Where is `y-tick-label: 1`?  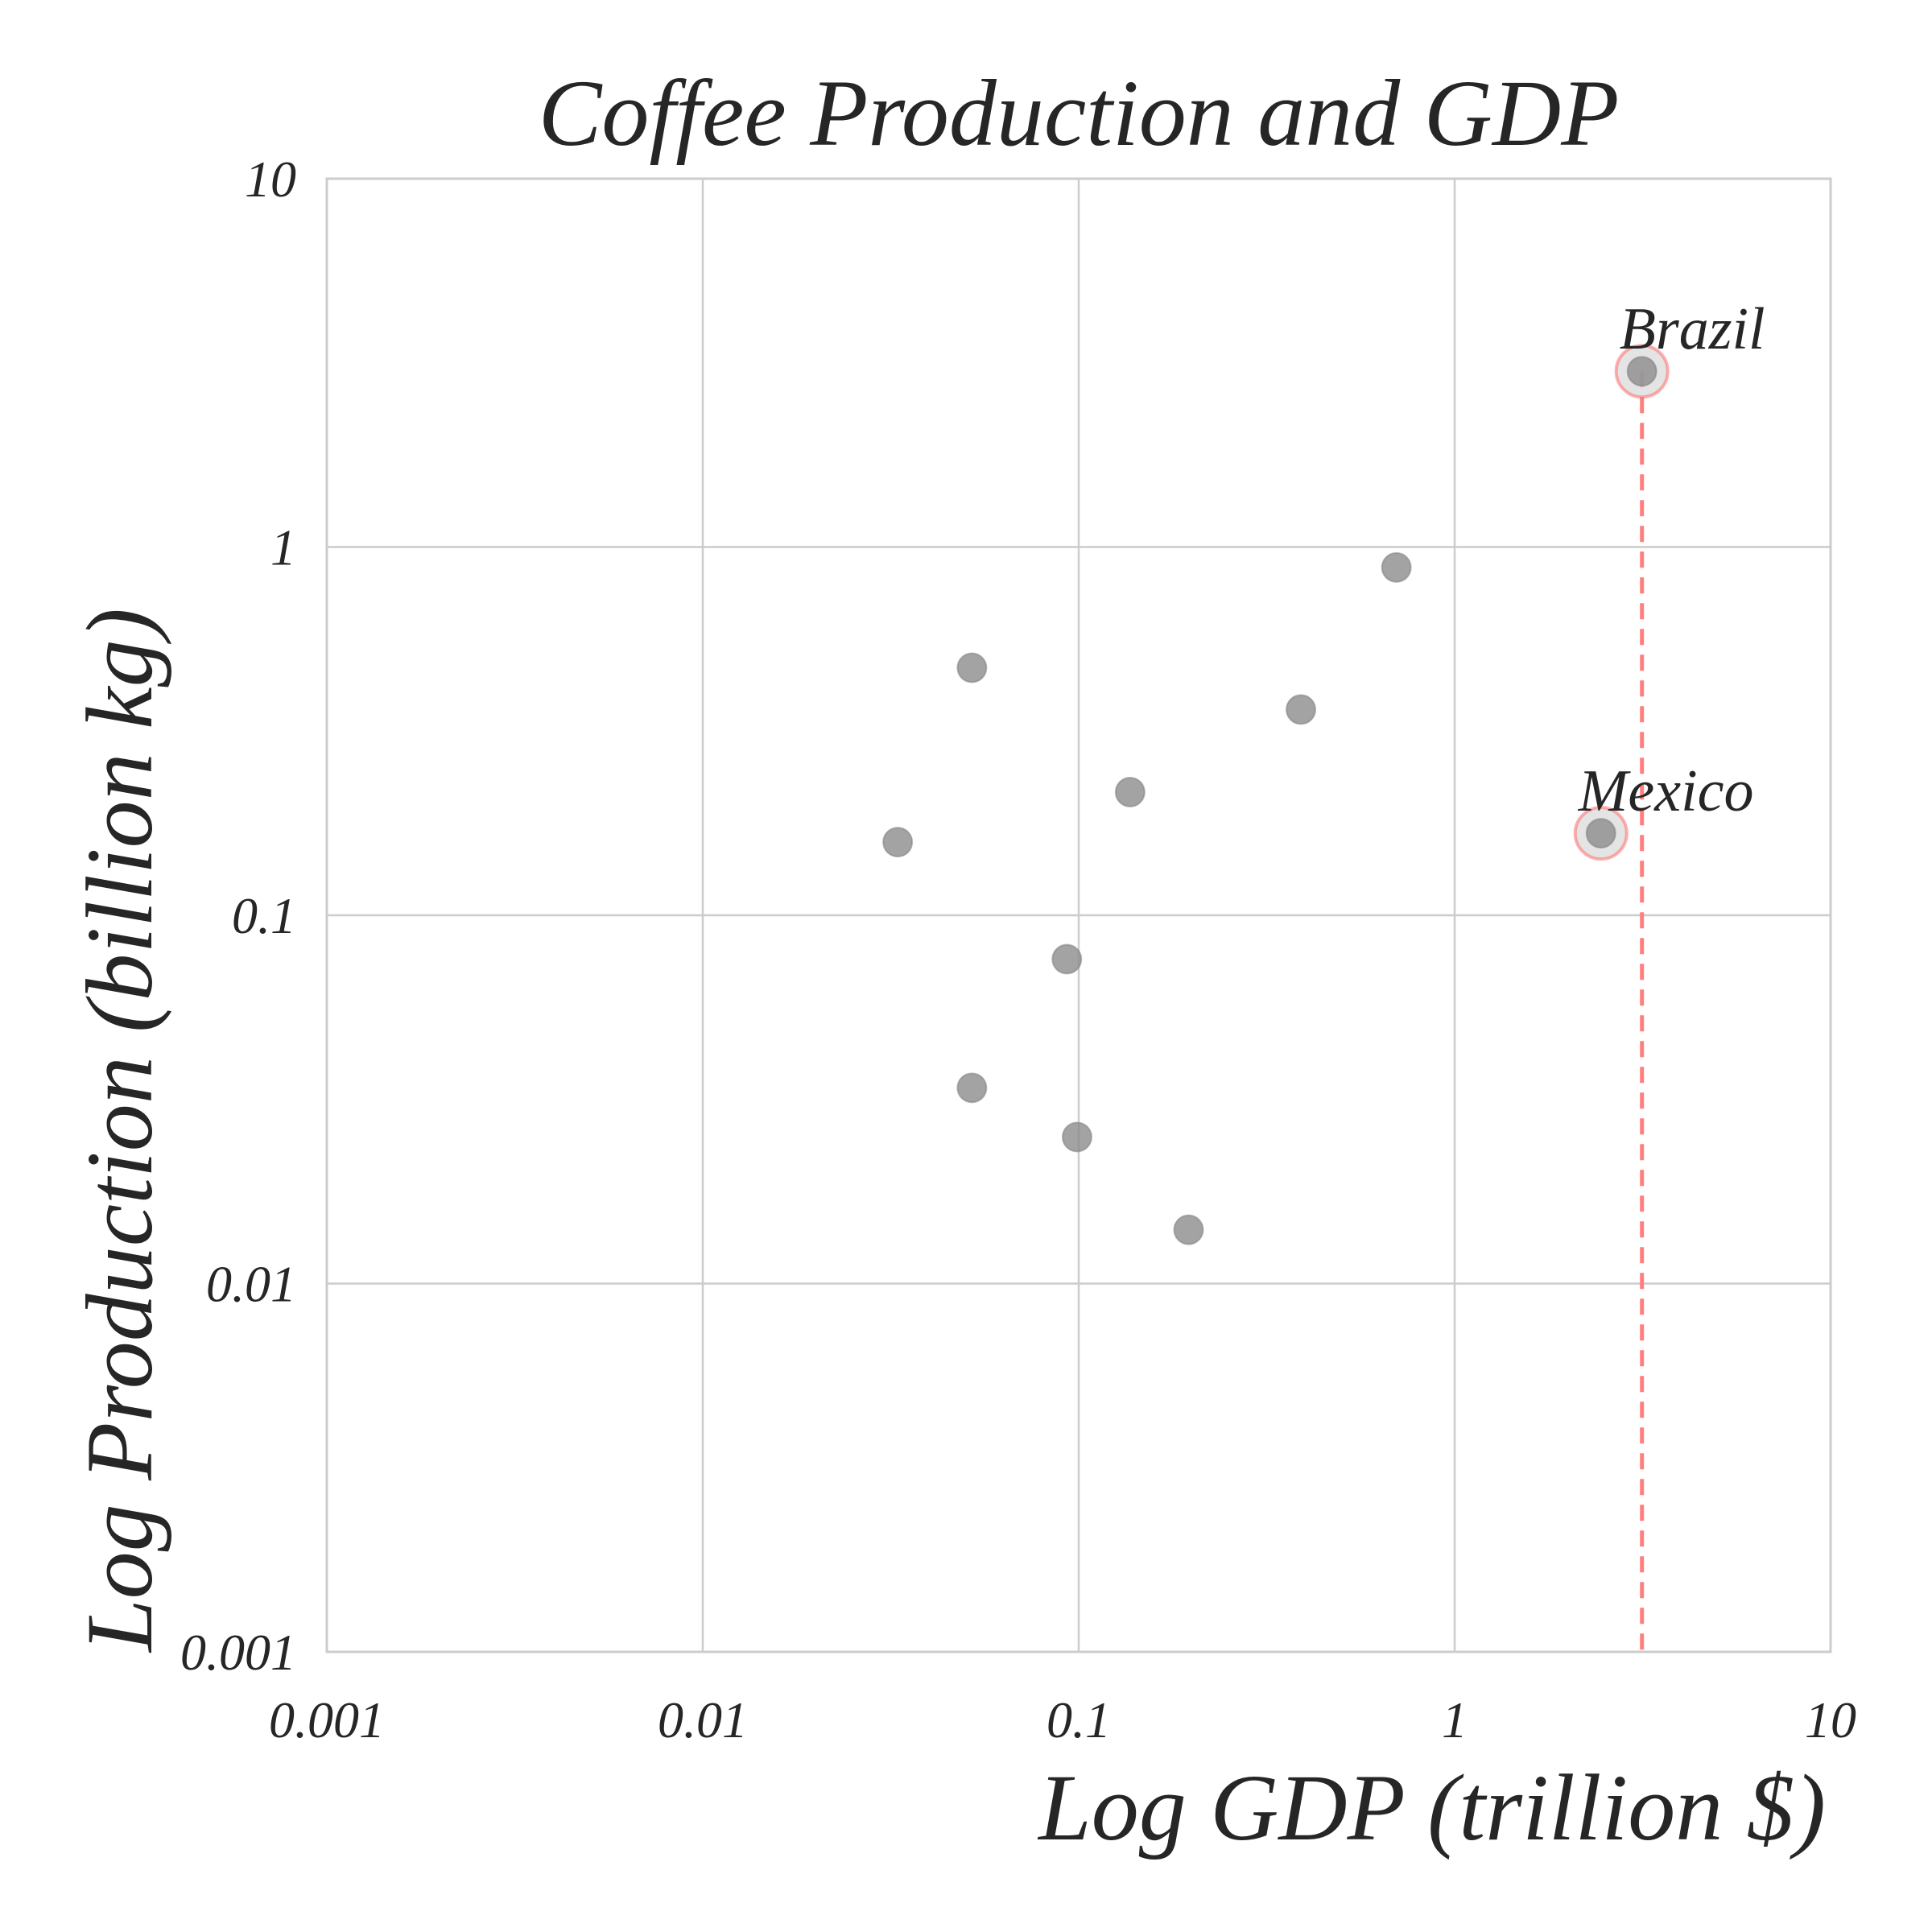
y-tick-label: 1 is located at coordinates (283, 547).